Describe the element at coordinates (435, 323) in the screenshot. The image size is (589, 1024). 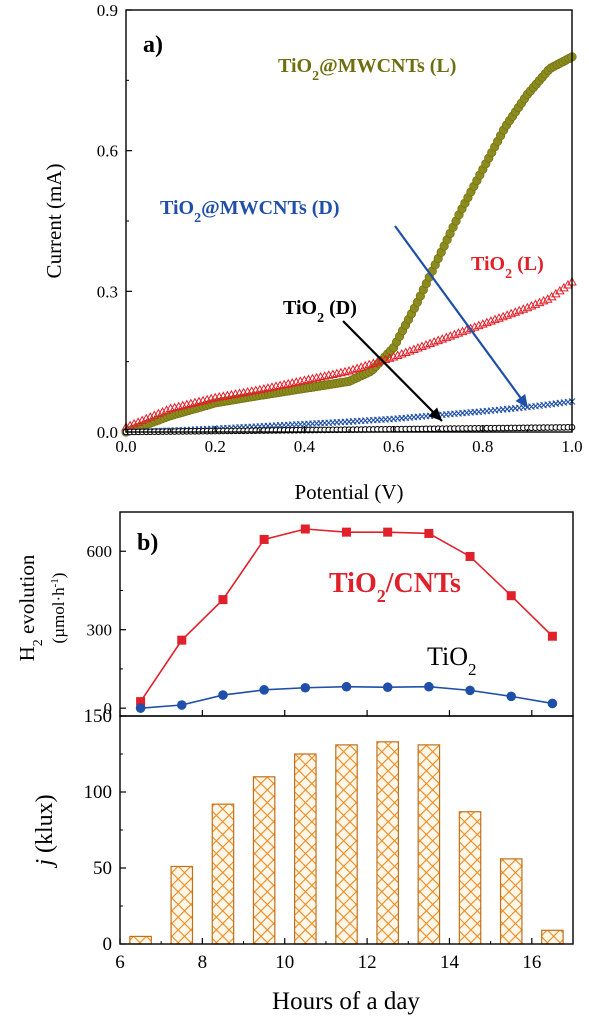
I see `panel-a-arrows` at that location.